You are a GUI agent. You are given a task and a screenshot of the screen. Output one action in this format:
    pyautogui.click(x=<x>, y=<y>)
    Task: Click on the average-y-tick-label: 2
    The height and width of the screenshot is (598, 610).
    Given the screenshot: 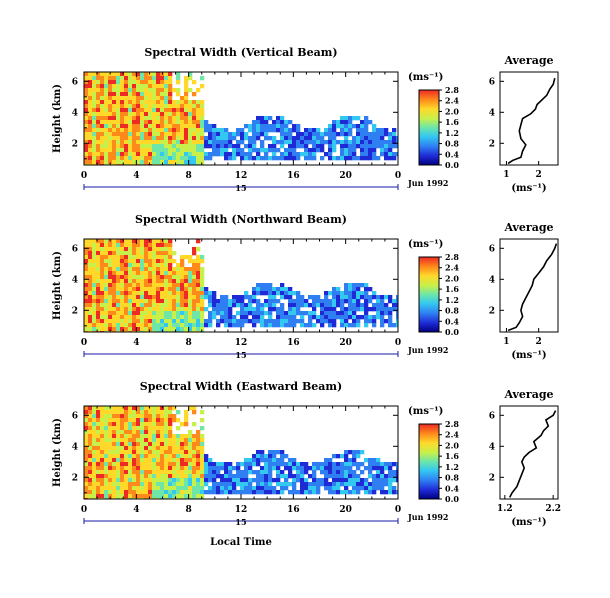 What is the action you would take?
    pyautogui.click(x=492, y=478)
    